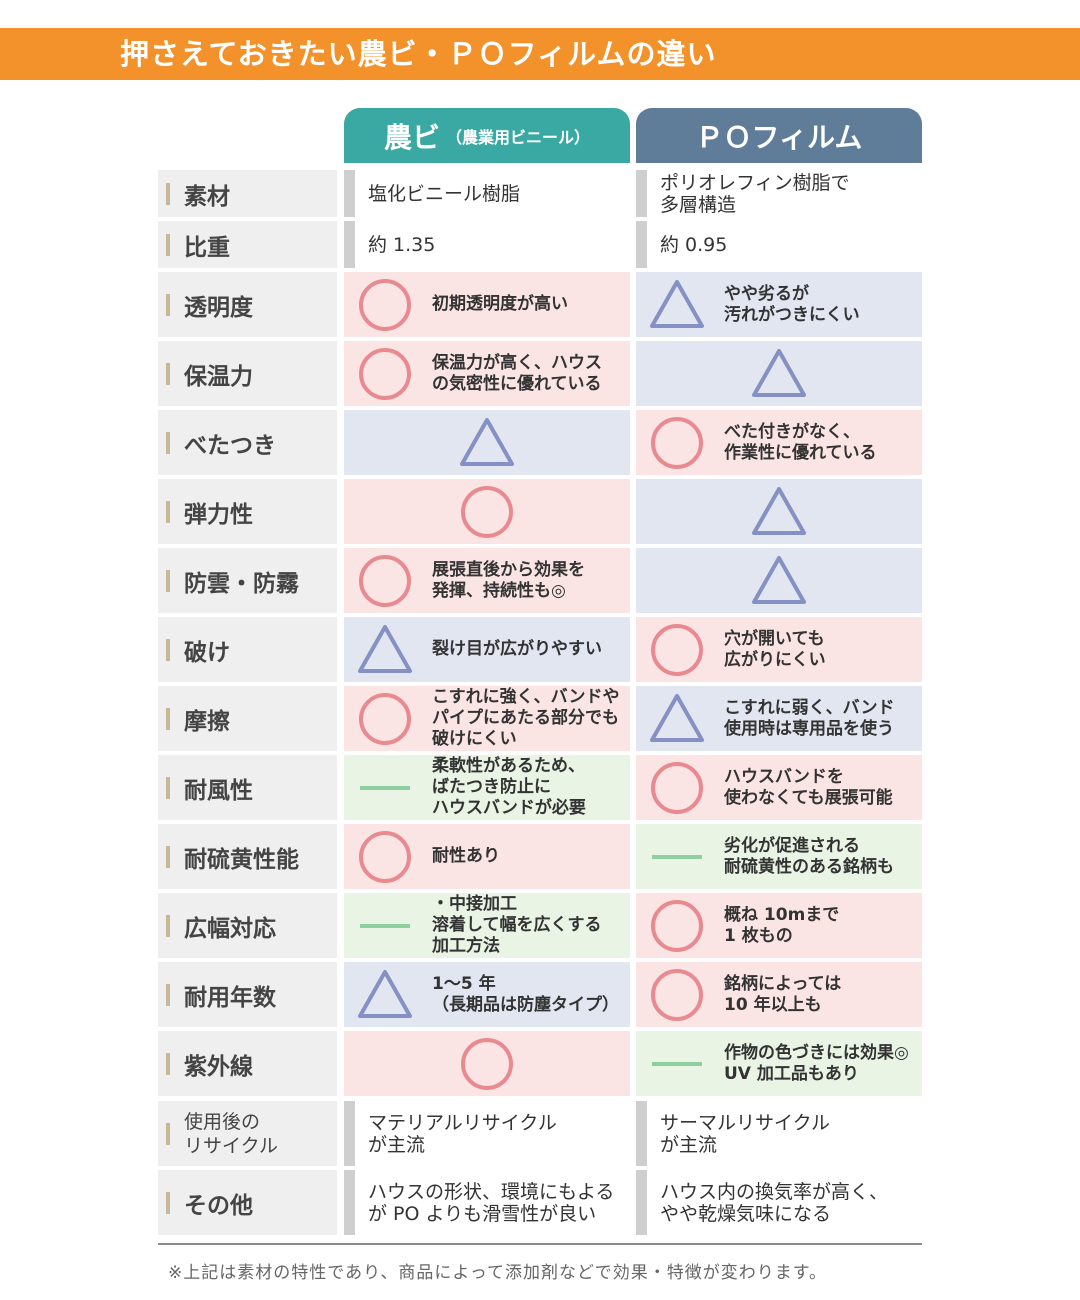 This screenshot has width=1080, height=1300. I want to click on row-label: 保温力, so click(247, 373).